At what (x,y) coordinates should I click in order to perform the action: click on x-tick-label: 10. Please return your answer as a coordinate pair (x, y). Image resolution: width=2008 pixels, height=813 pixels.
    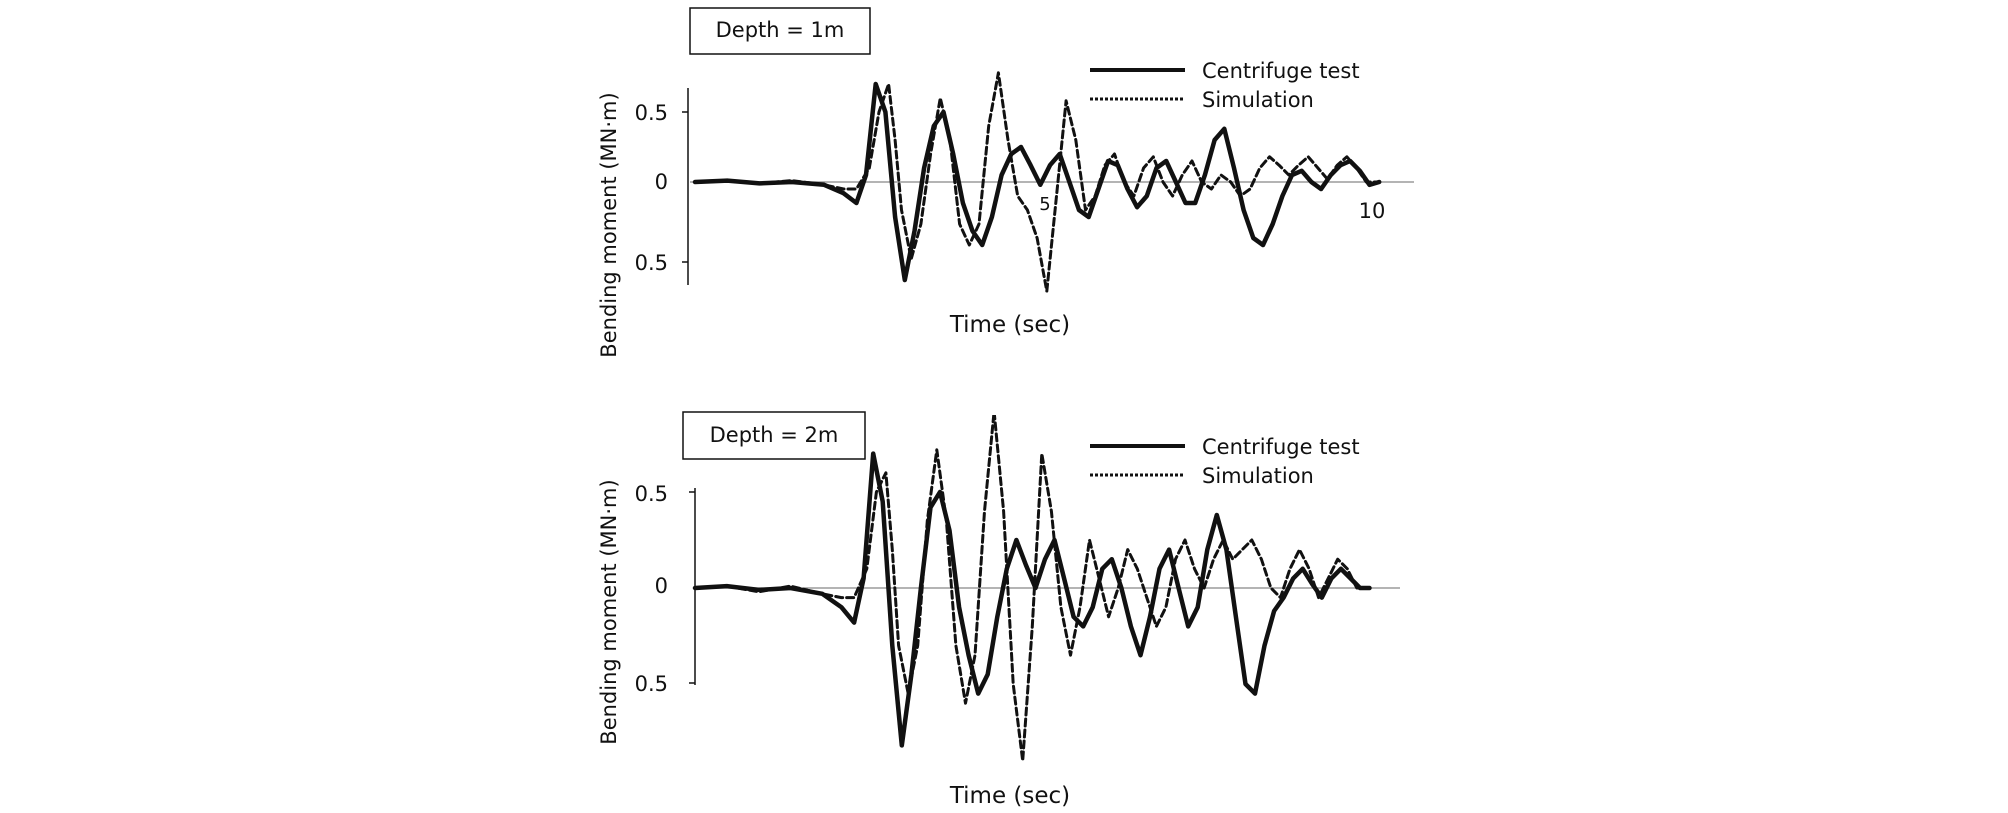
    Looking at the image, I should click on (1372, 211).